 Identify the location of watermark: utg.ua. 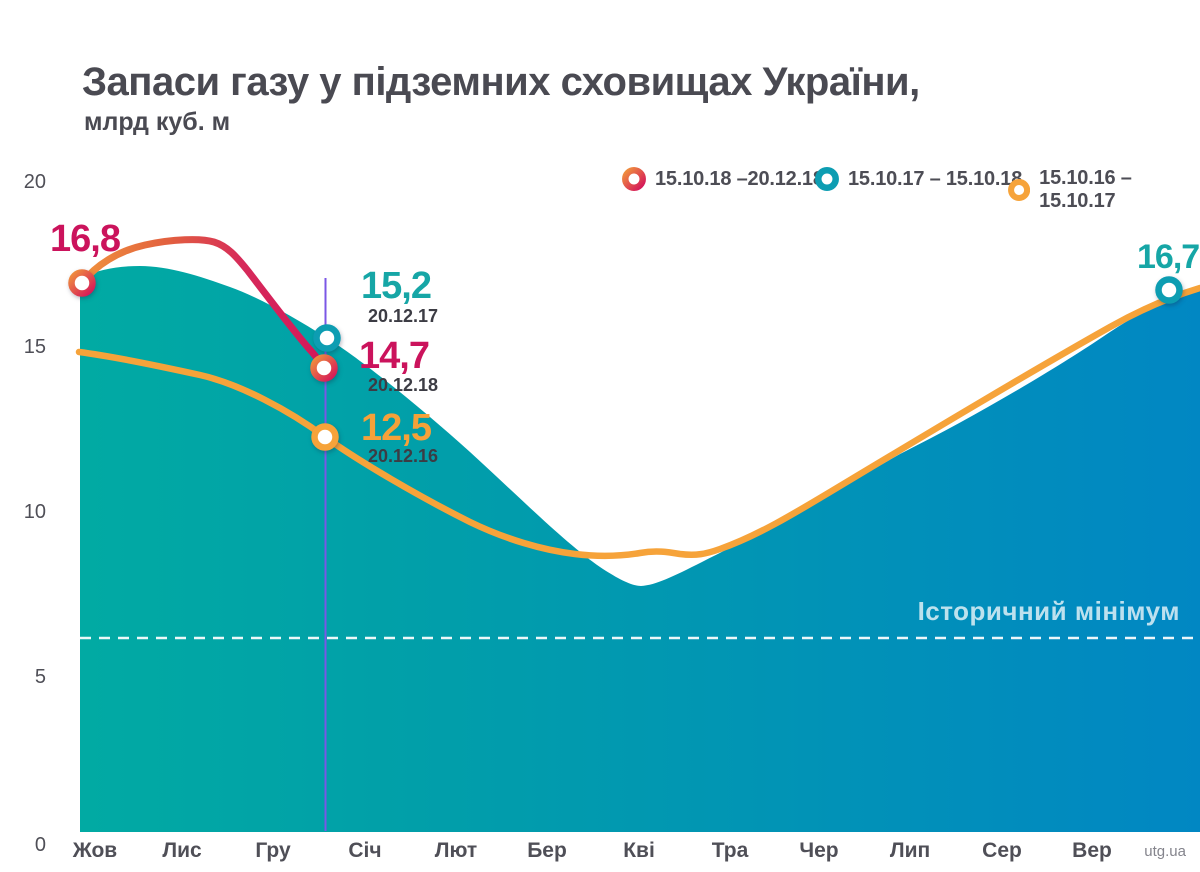
(1165, 851).